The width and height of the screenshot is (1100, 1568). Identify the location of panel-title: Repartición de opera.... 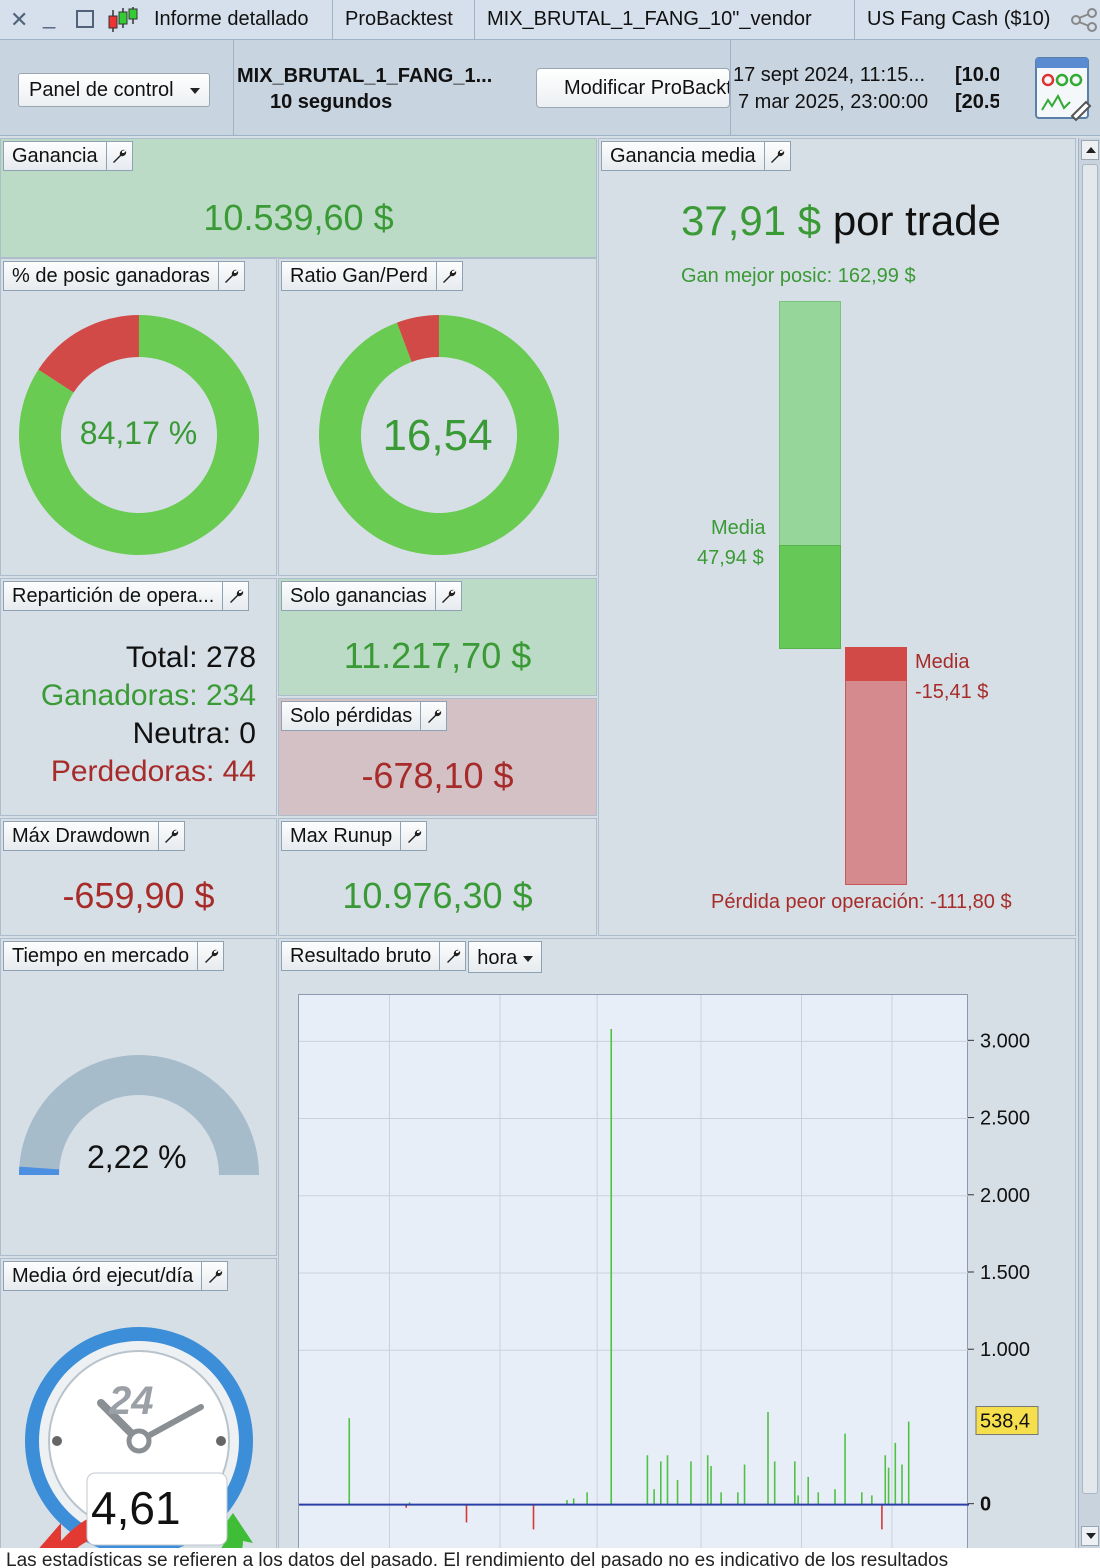
(113, 596).